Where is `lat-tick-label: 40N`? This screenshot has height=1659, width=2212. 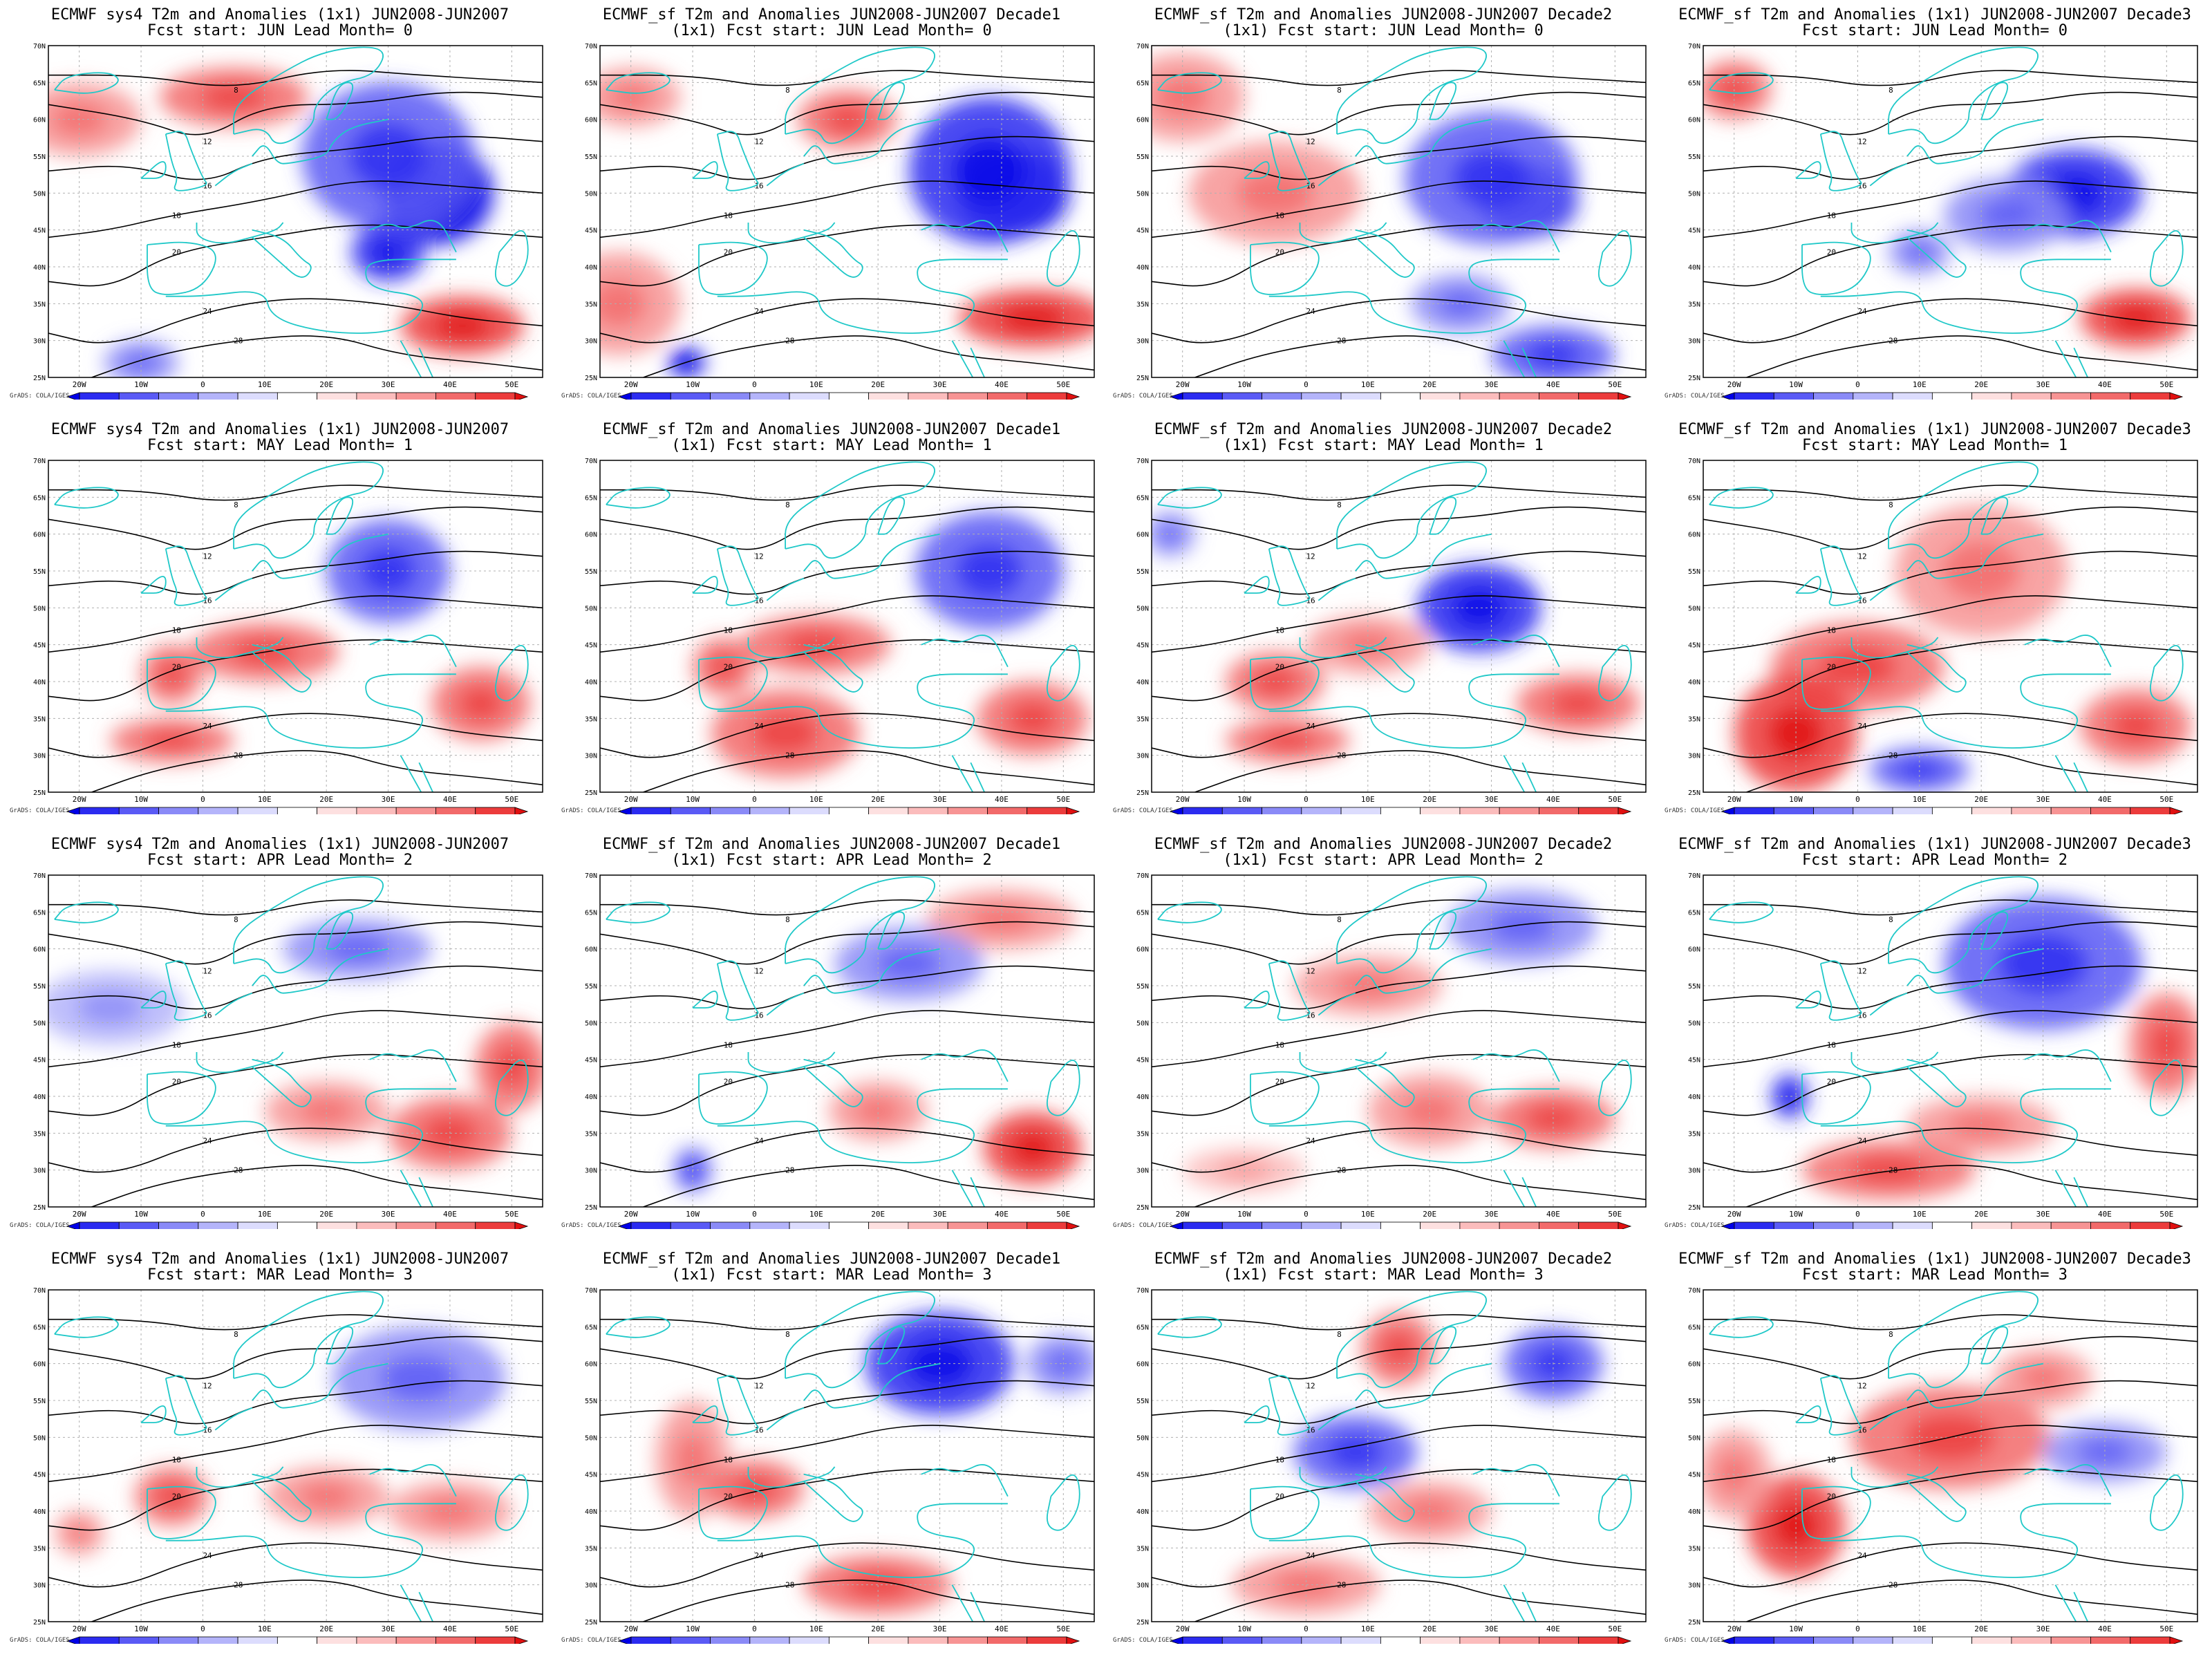
lat-tick-label: 40N is located at coordinates (1694, 1097).